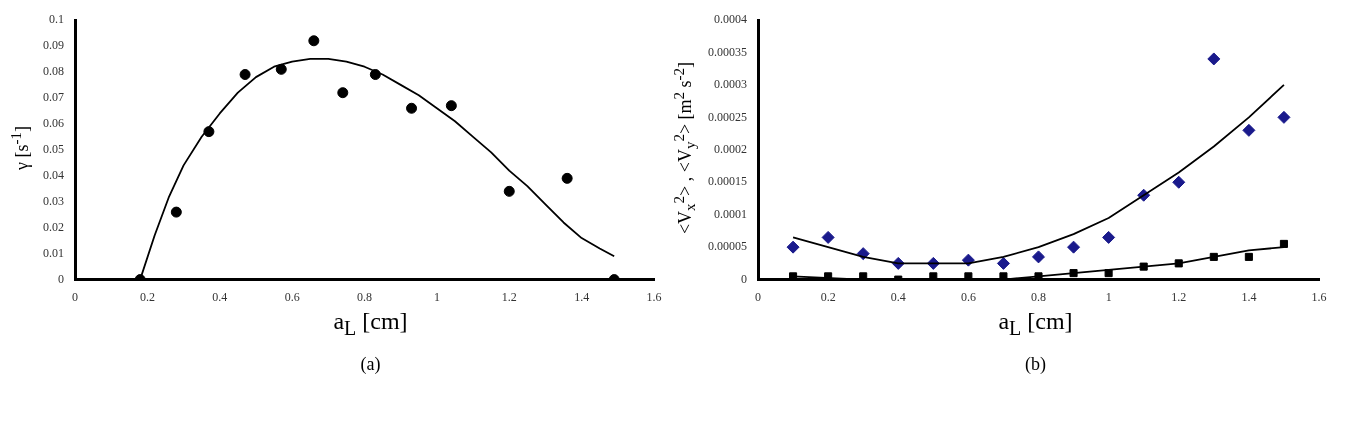 The image size is (1357, 431). I want to click on text: (b), so click(1035, 364).